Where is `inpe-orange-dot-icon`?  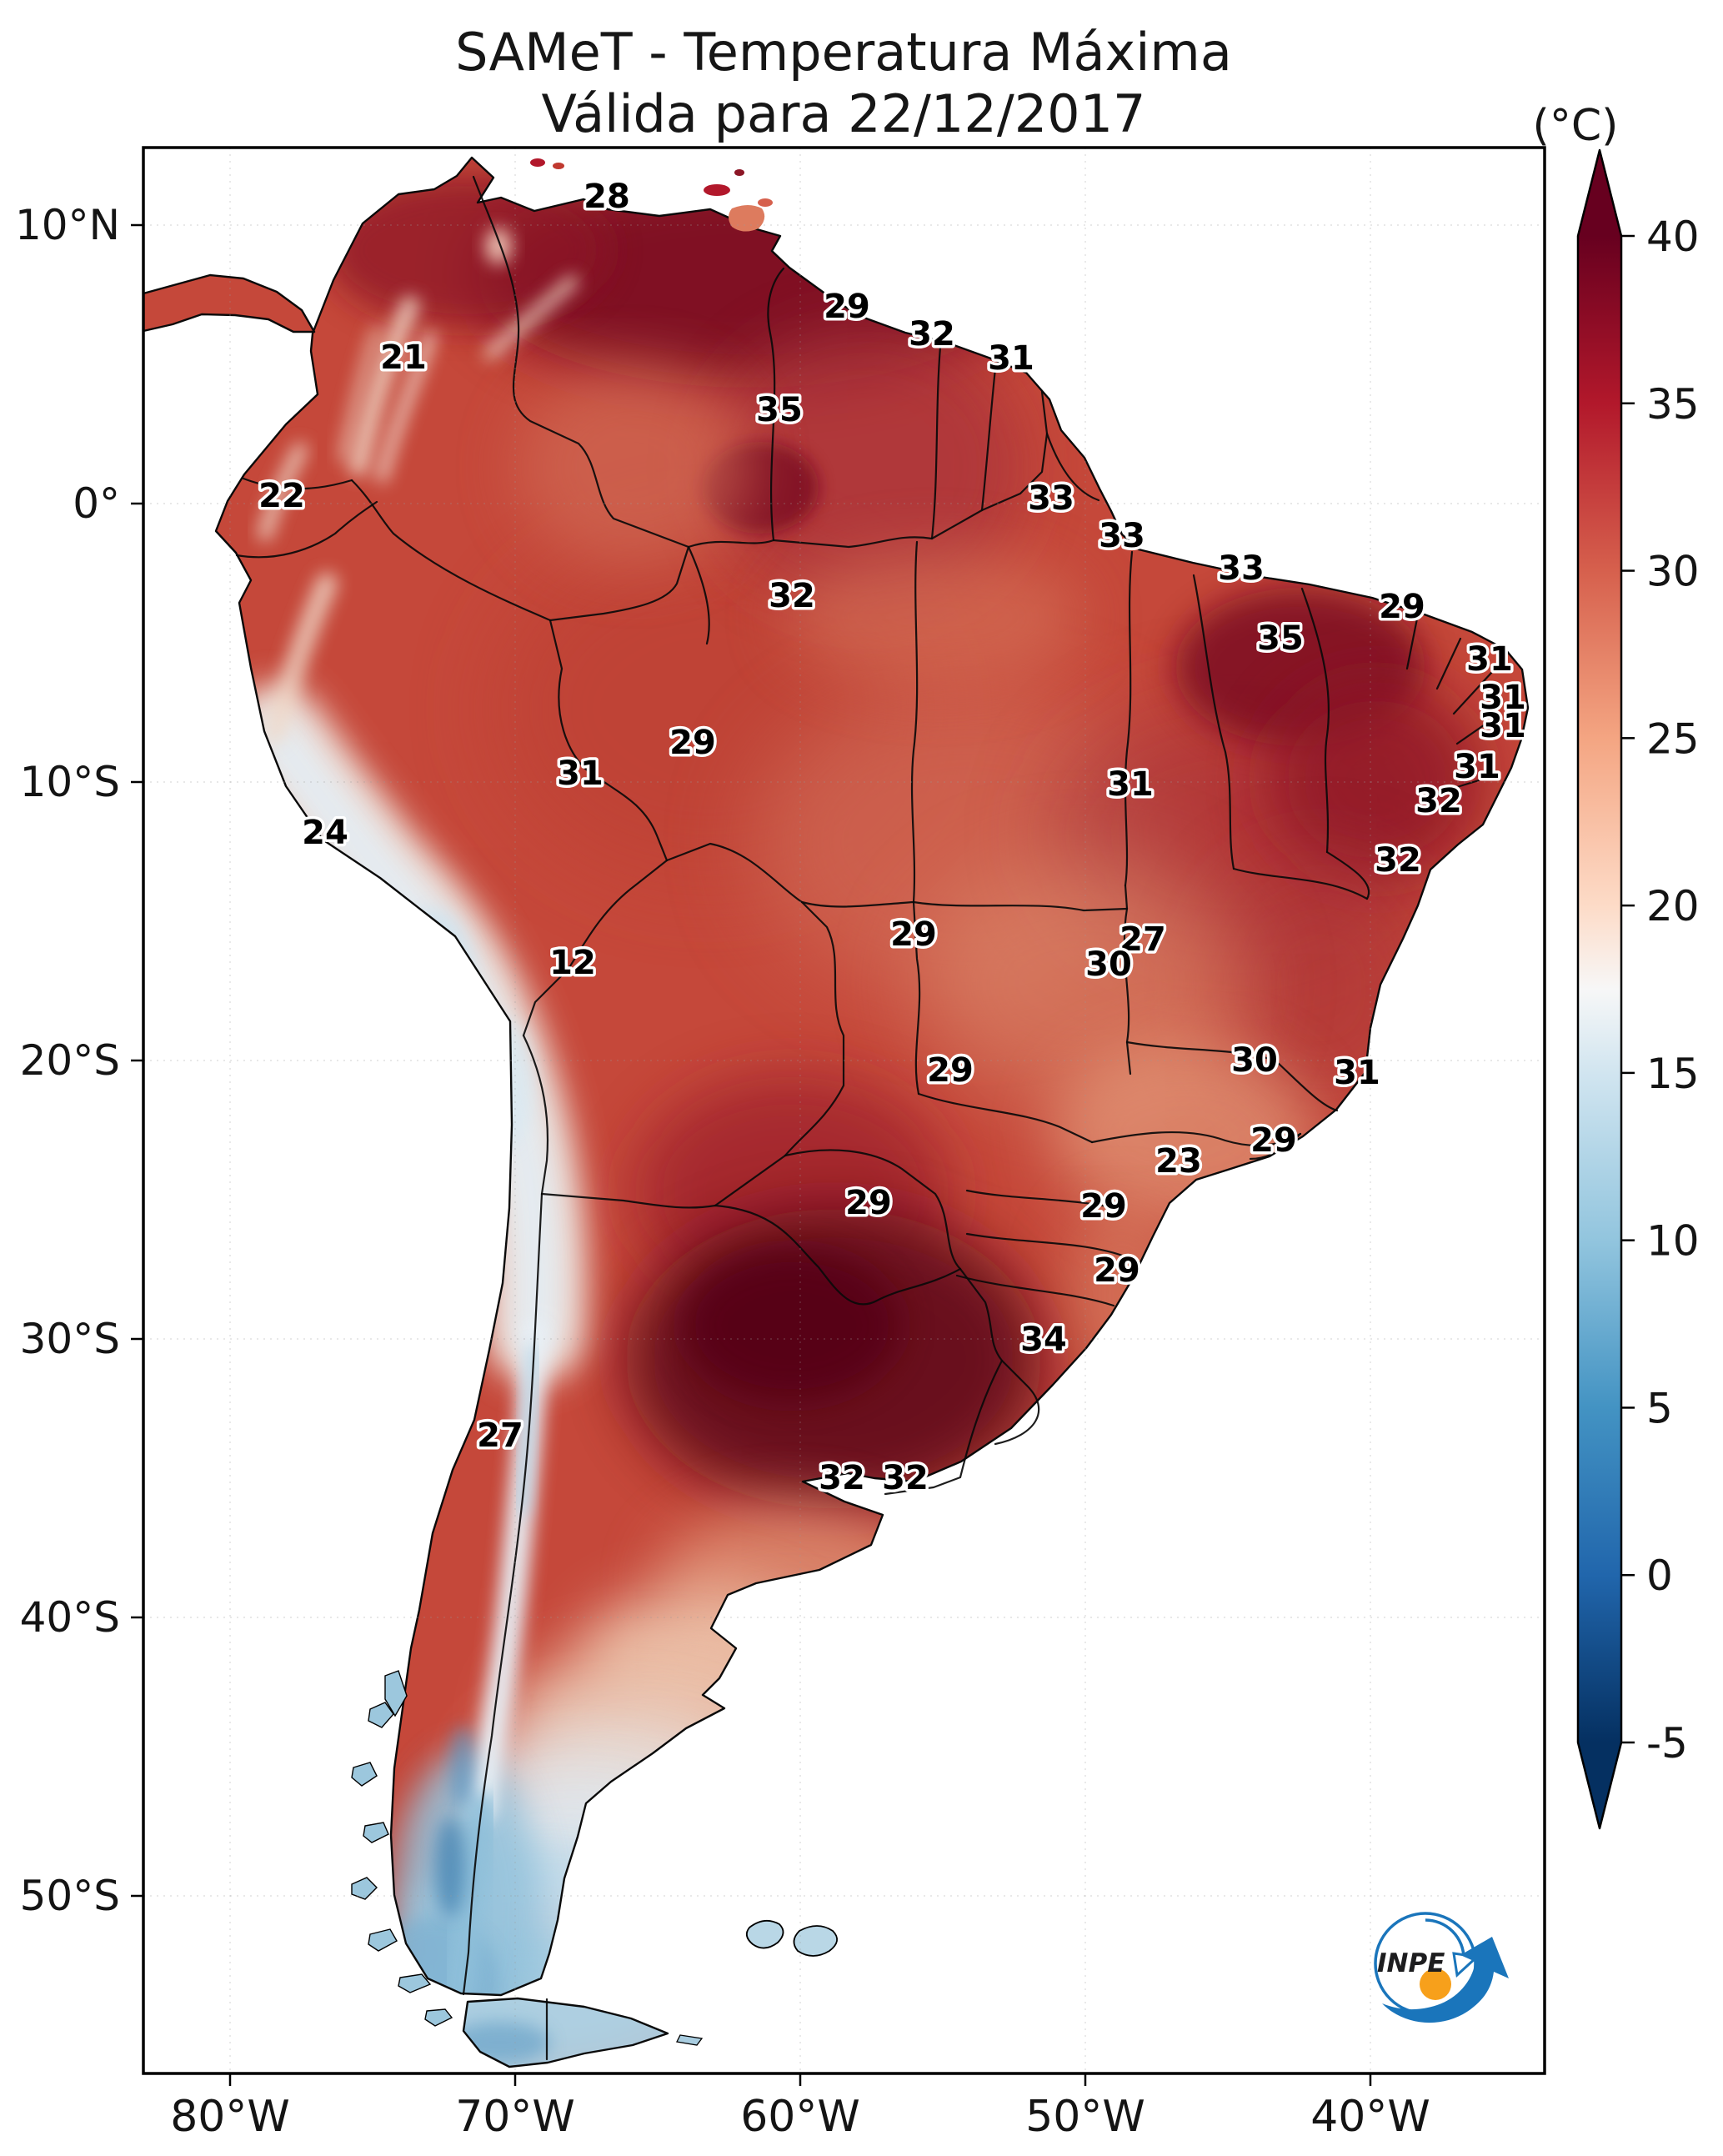
inpe-orange-dot-icon is located at coordinates (1435, 1984).